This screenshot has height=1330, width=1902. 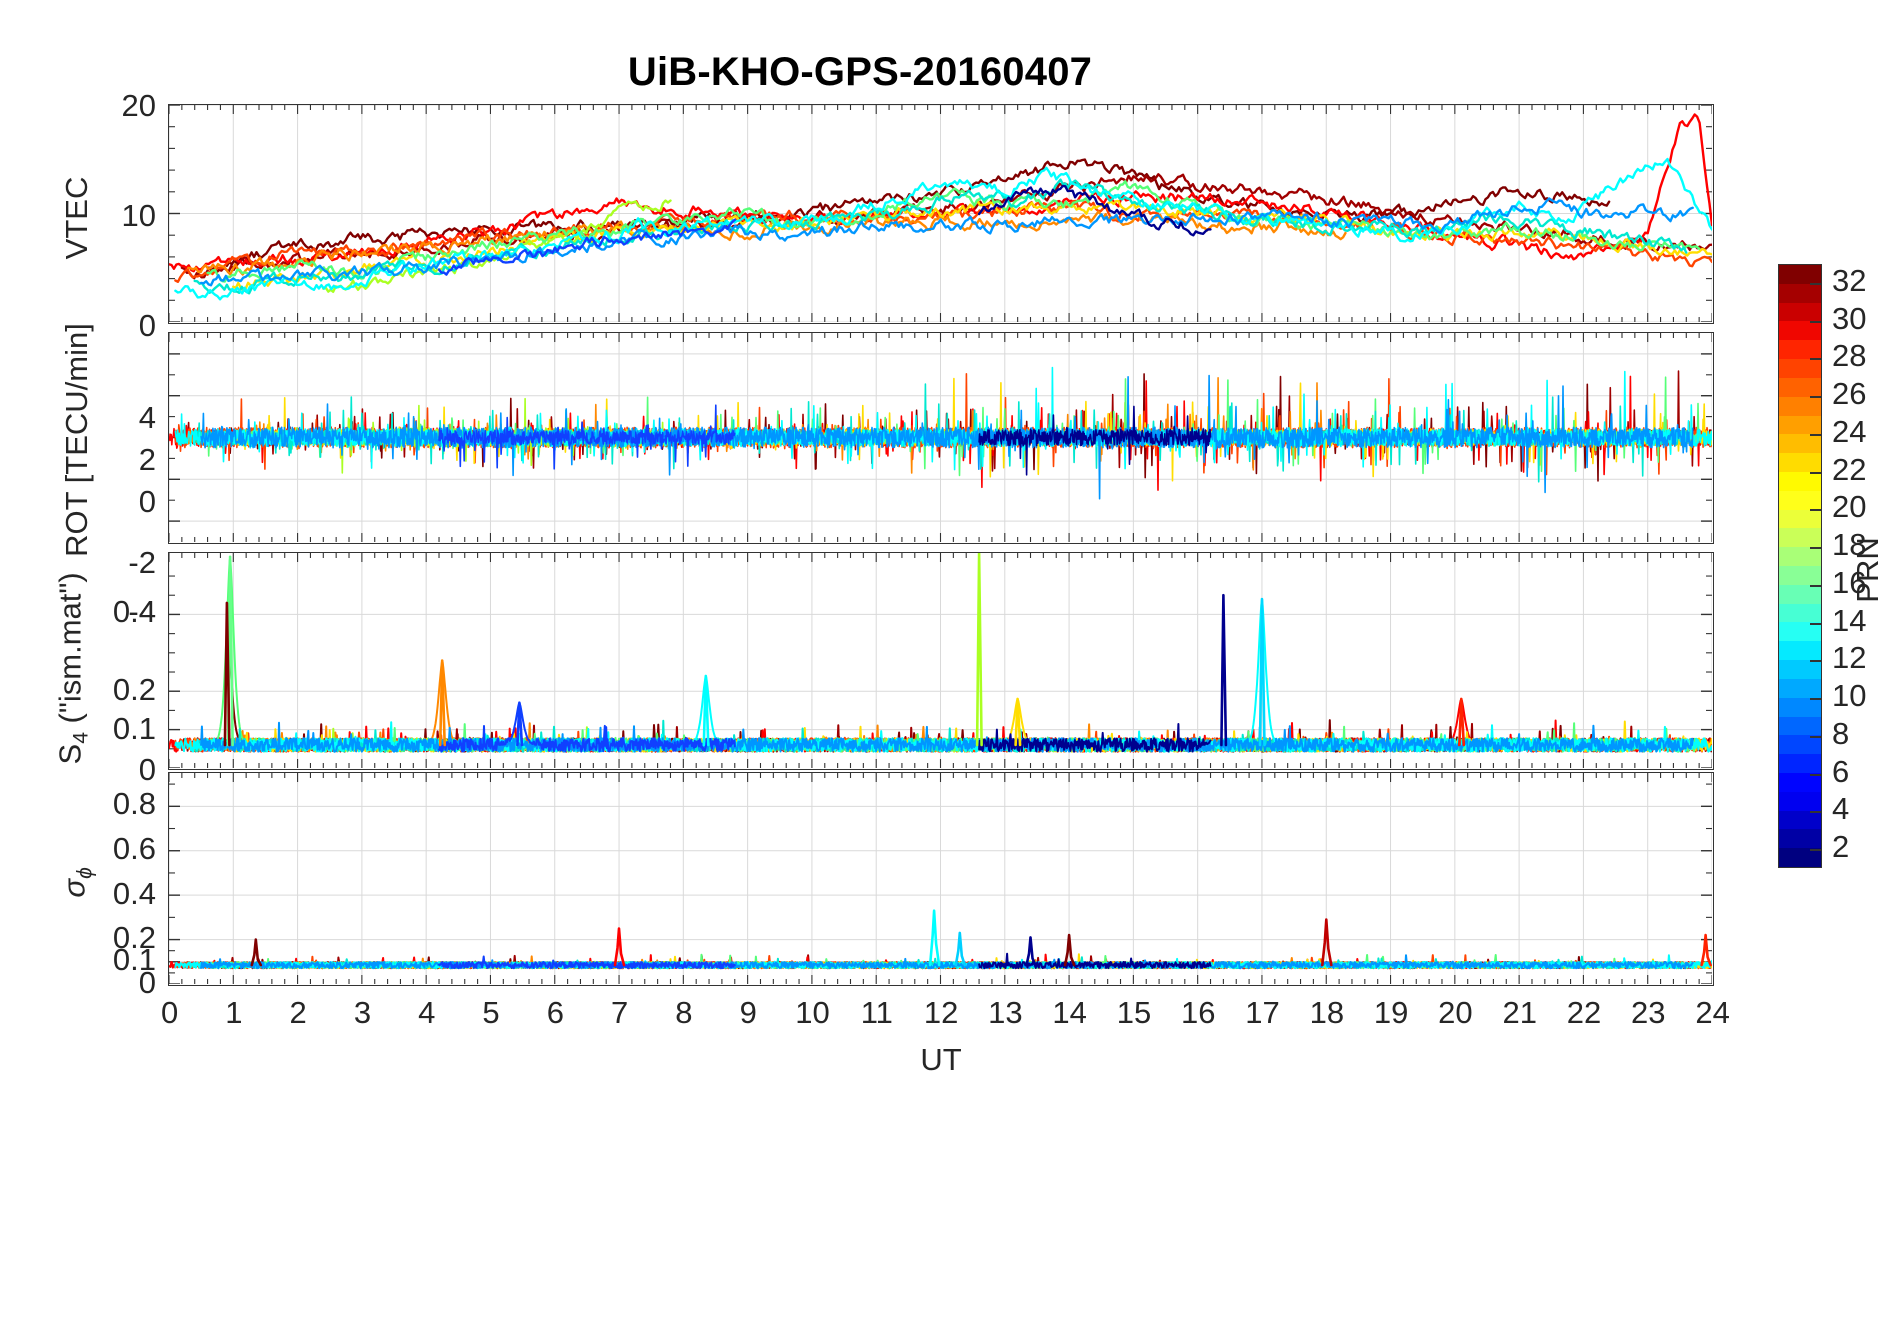 I want to click on x-tick-12: 12, so click(x=941, y=1012).